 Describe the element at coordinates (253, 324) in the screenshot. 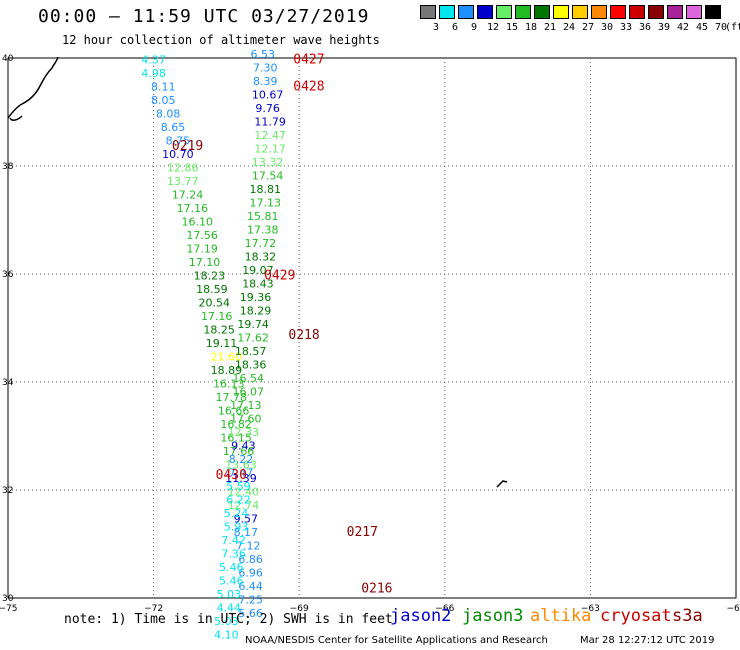

I see `wave-height-reading: 19.74` at that location.